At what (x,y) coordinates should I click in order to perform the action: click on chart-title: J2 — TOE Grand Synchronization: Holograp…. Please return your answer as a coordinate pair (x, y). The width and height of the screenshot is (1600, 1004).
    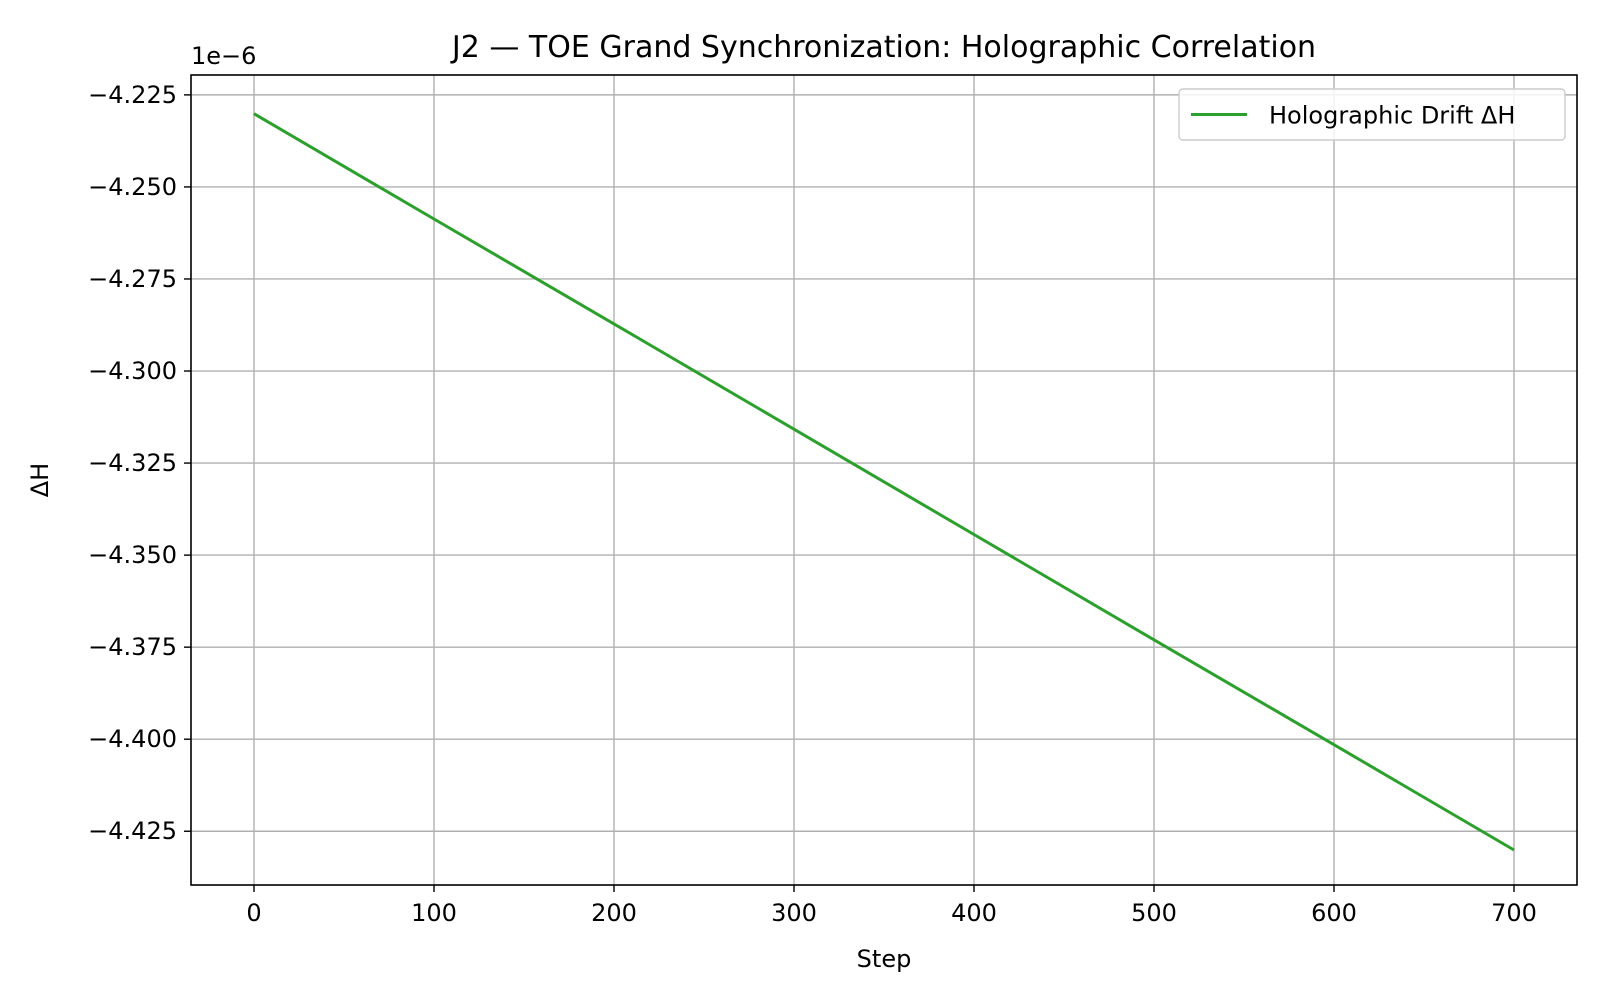
    Looking at the image, I should click on (883, 47).